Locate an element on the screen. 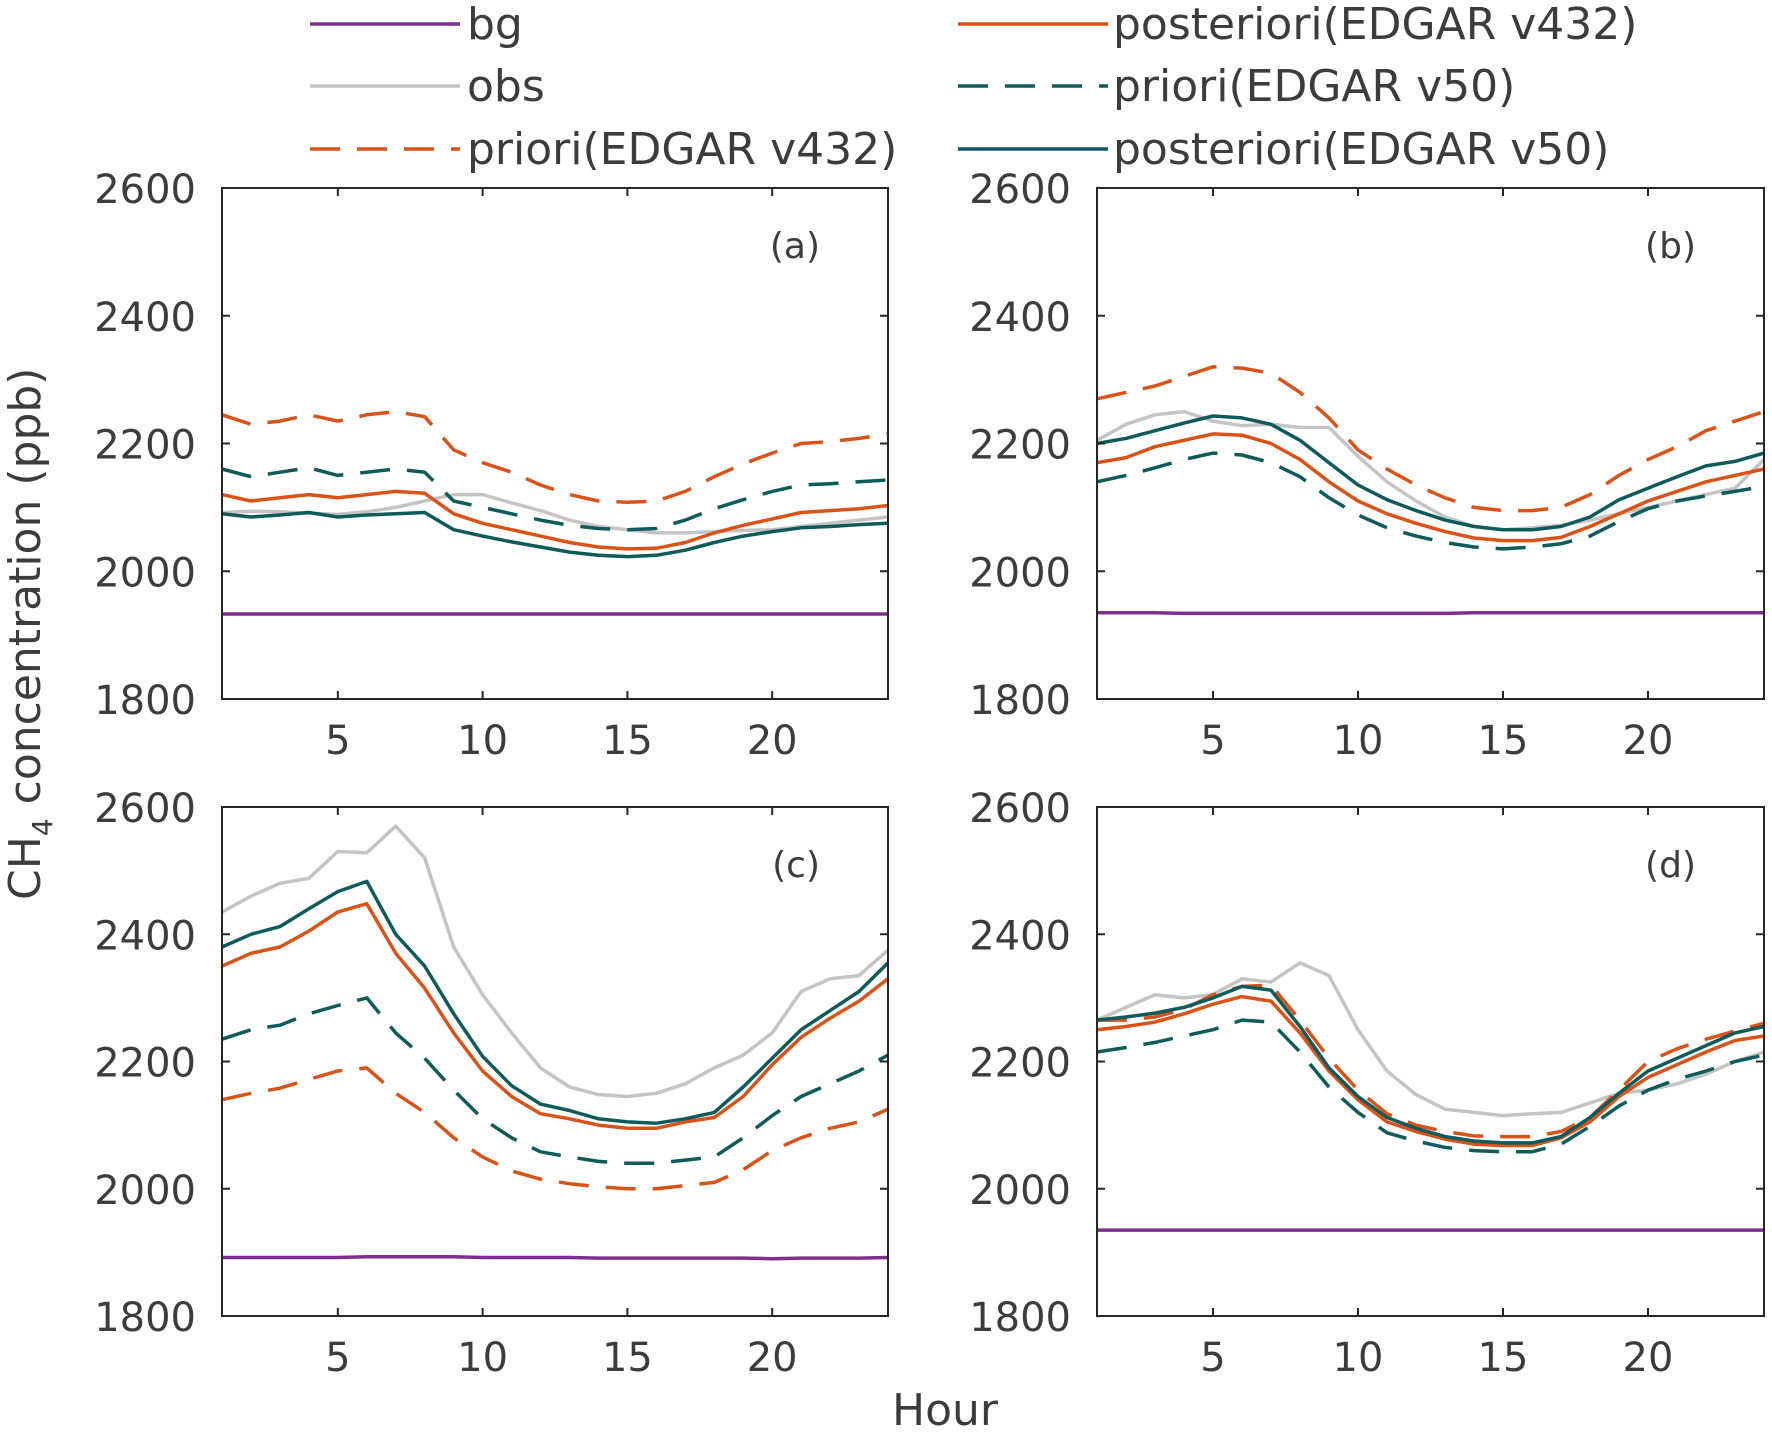  legend-item-priori-v50: priori(EDGAR v50) is located at coordinates (1236, 86).